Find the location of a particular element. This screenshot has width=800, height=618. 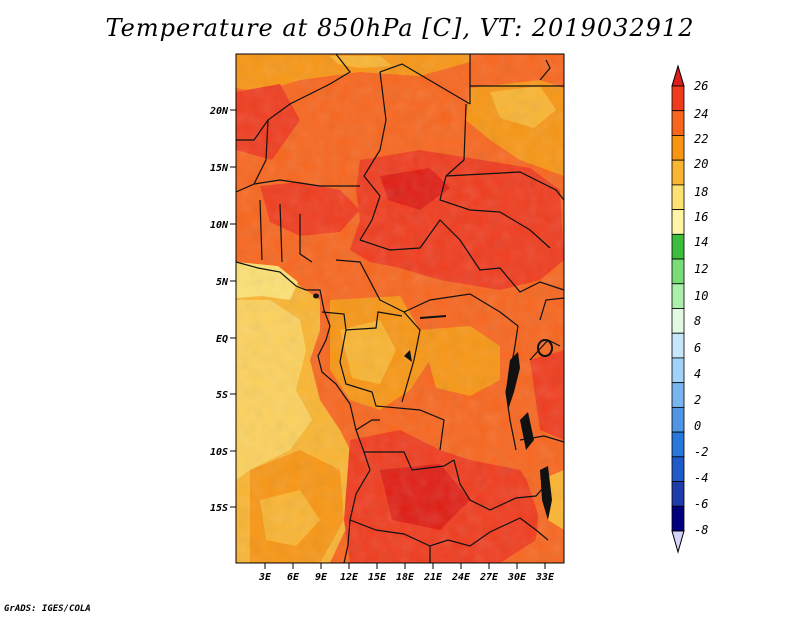

colorbar-top-arrow is located at coordinates (678, 75).